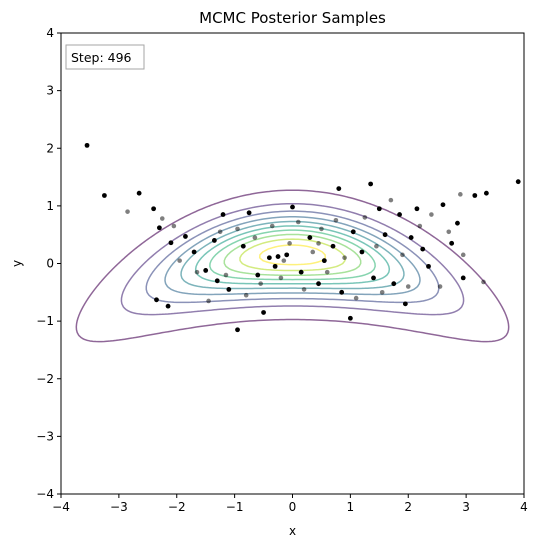 The width and height of the screenshot is (539, 551). I want to click on x-tick-label: −2, so click(177, 507).